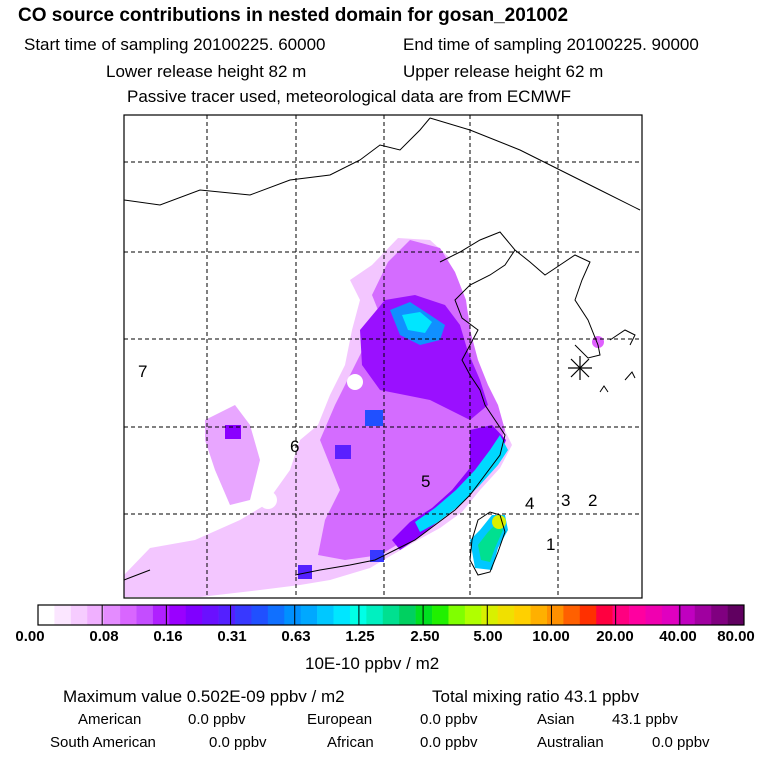  Describe the element at coordinates (217, 719) in the screenshot. I see `region-american-value: 0.0 ppbv` at that location.